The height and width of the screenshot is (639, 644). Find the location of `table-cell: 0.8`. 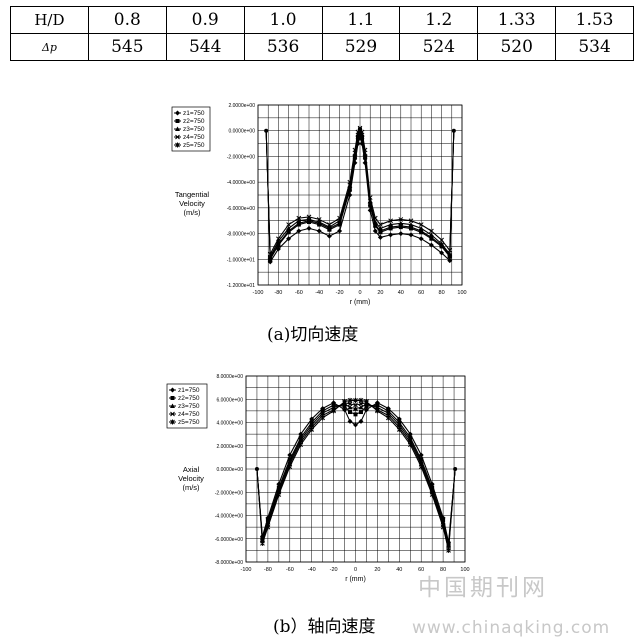

table-cell: 0.8 is located at coordinates (127, 20).